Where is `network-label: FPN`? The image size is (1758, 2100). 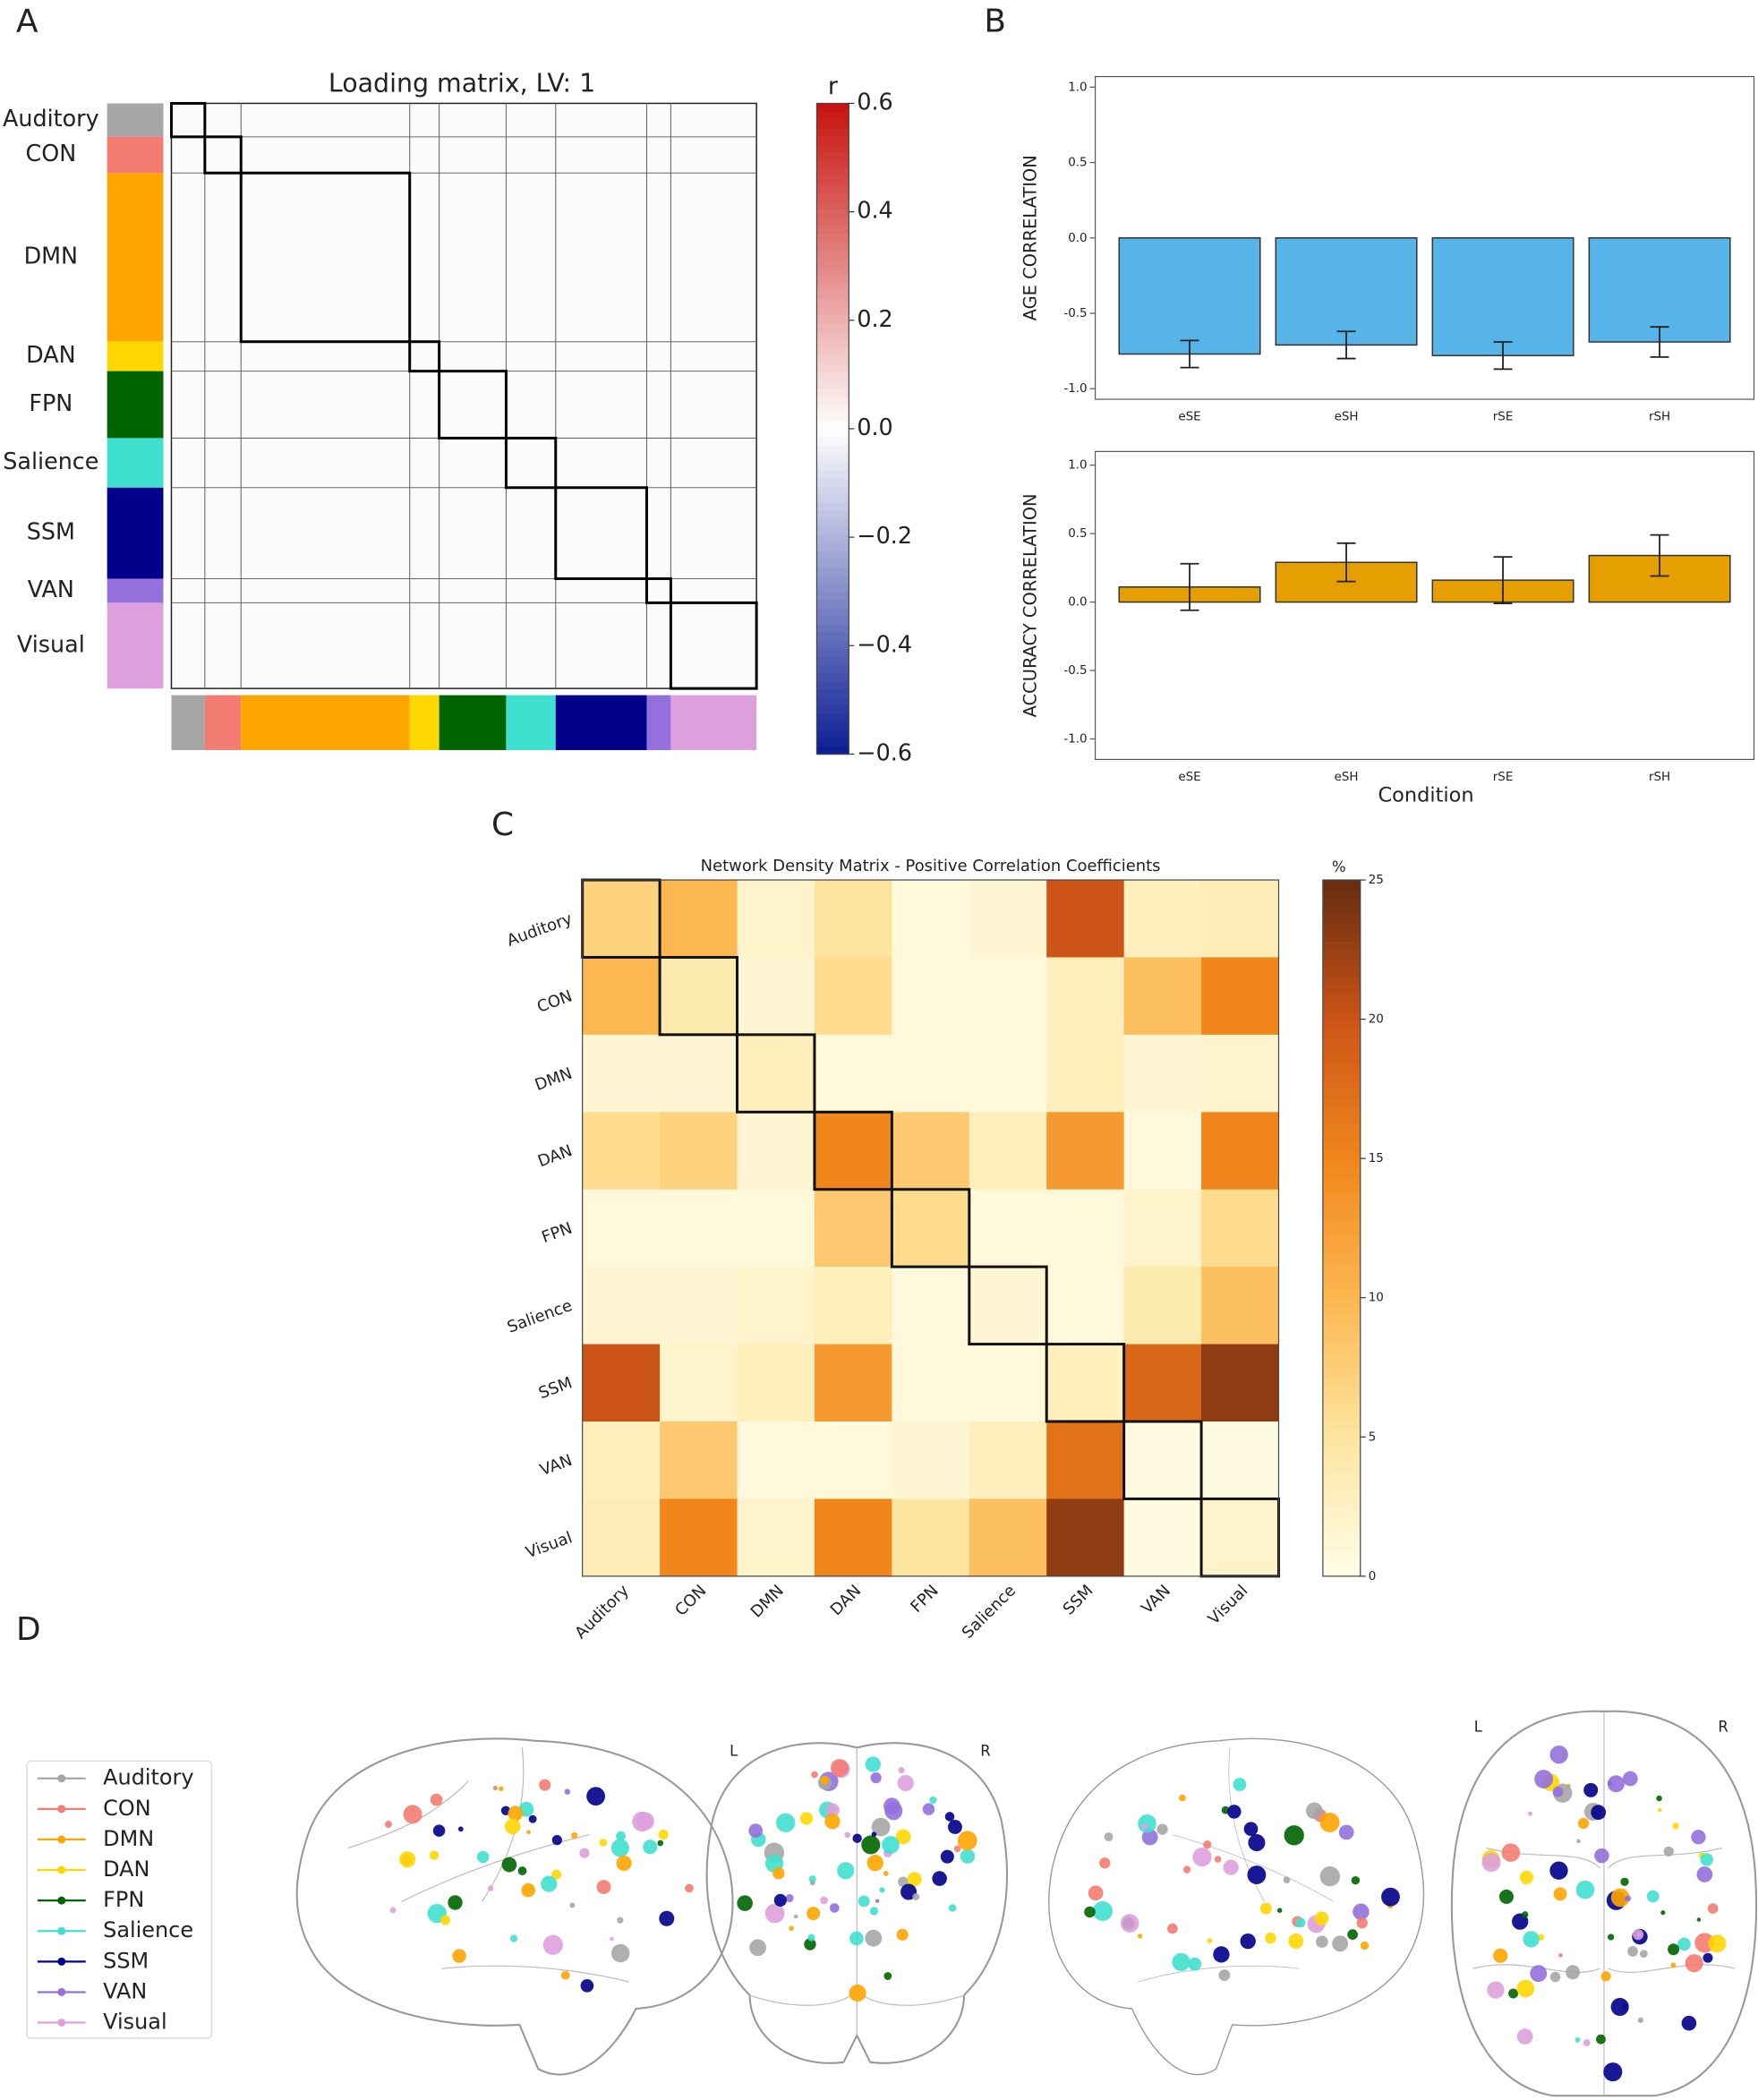 network-label: FPN is located at coordinates (51, 402).